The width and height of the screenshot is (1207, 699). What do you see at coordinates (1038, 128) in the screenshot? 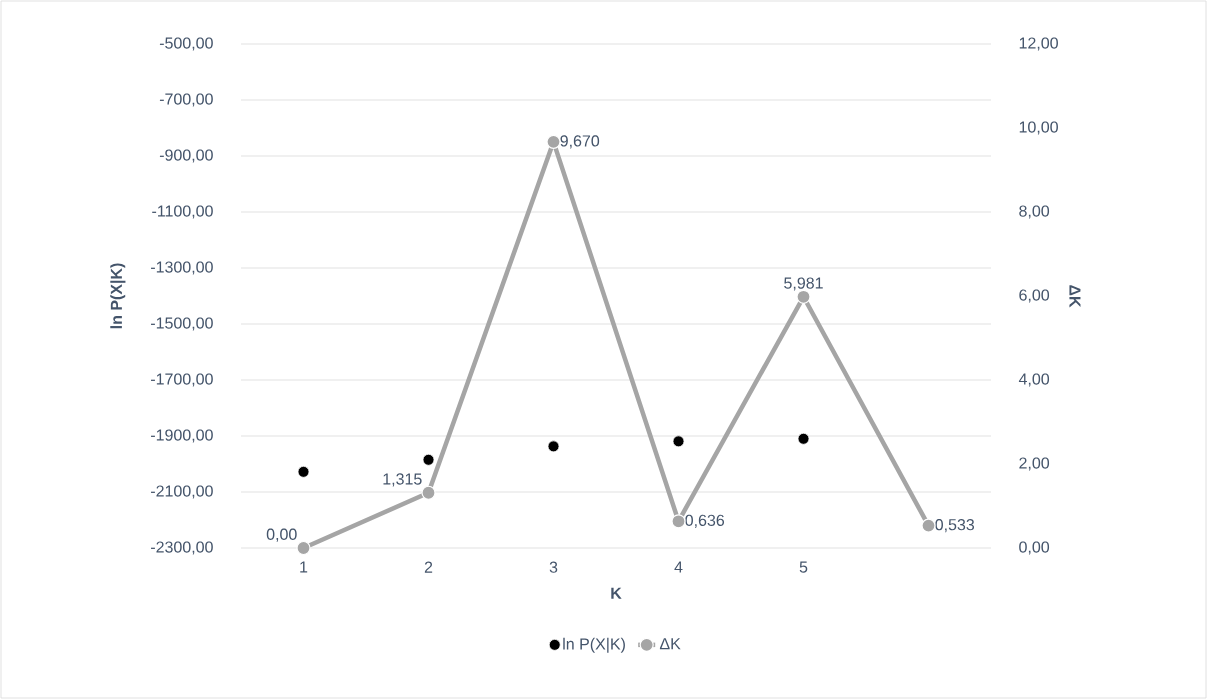
I see `y2-tick-label: 10,00` at bounding box center [1038, 128].